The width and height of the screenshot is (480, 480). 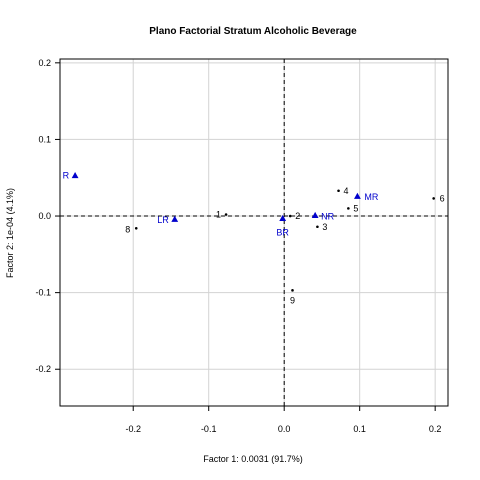 I want to click on point-label-1: 1, so click(x=218, y=214).